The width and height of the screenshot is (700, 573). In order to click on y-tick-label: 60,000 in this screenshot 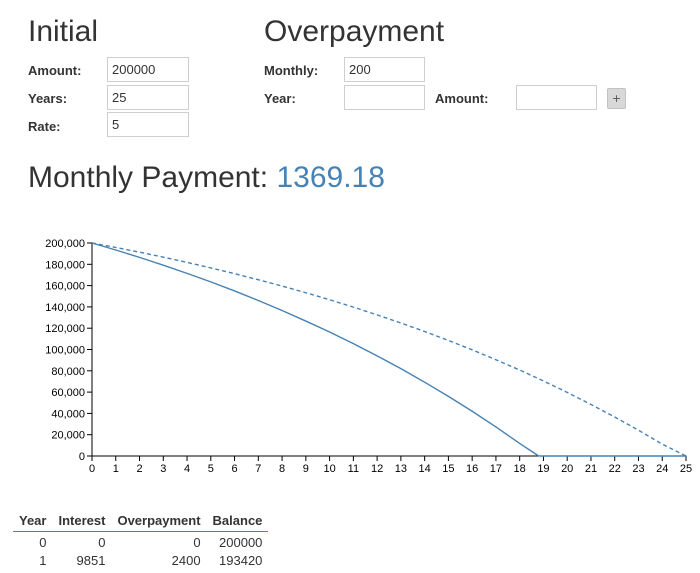, I will do `click(68, 393)`.